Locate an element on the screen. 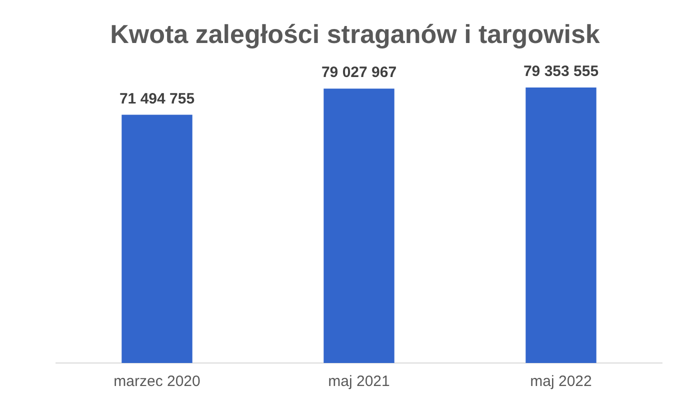  x-tick-label: marzec 2020 is located at coordinates (157, 381).